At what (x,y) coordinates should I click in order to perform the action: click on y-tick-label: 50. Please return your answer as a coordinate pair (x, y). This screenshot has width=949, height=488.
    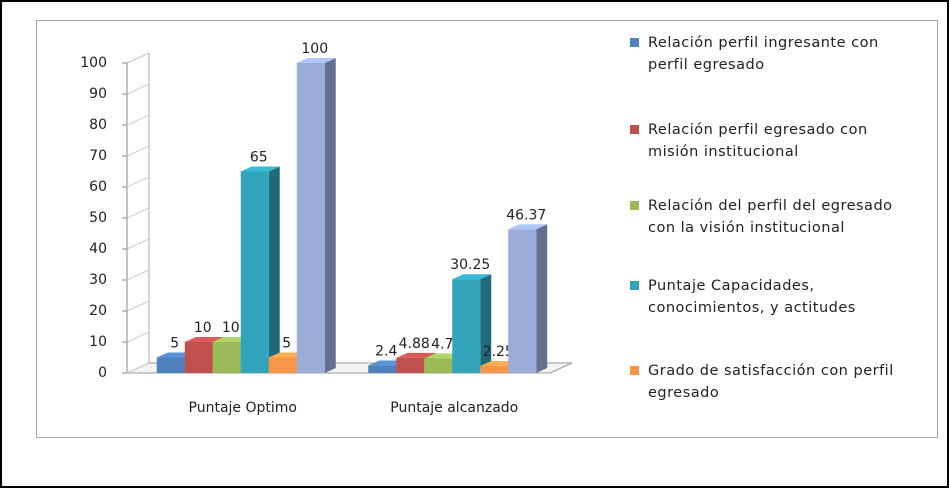
    Looking at the image, I should click on (98, 218).